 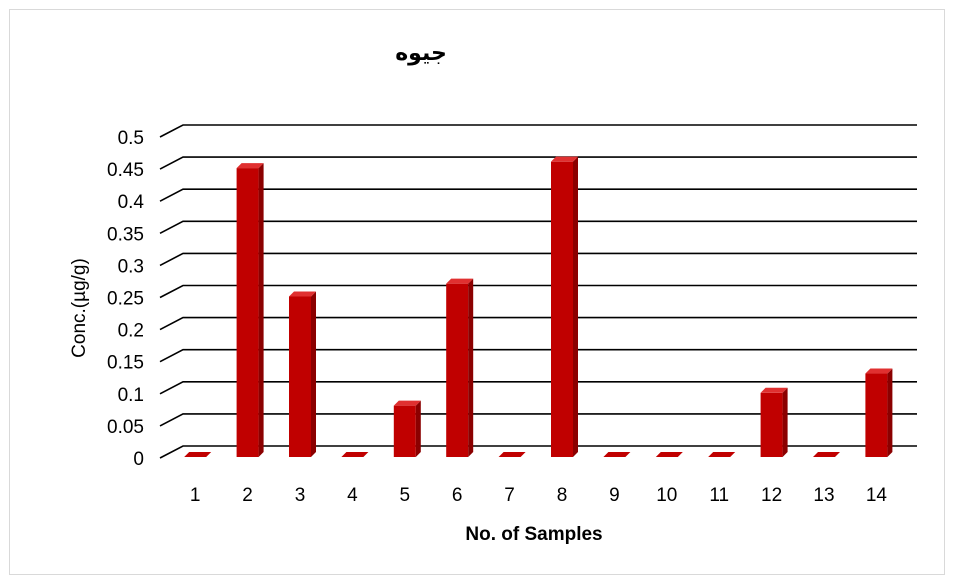 What do you see at coordinates (771, 495) in the screenshot?
I see `x-tick-label: 12` at bounding box center [771, 495].